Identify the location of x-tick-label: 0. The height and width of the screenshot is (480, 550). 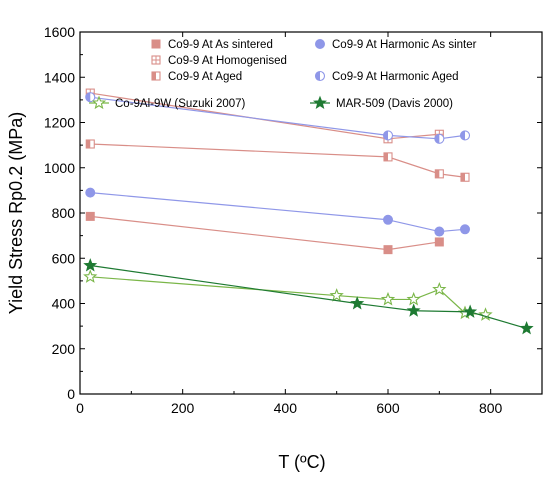
(80, 408).